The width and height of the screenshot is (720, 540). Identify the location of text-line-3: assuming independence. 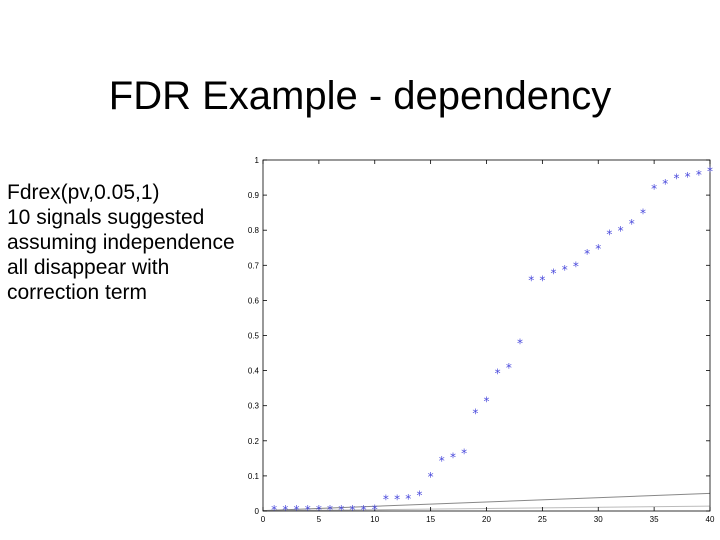
(121, 242).